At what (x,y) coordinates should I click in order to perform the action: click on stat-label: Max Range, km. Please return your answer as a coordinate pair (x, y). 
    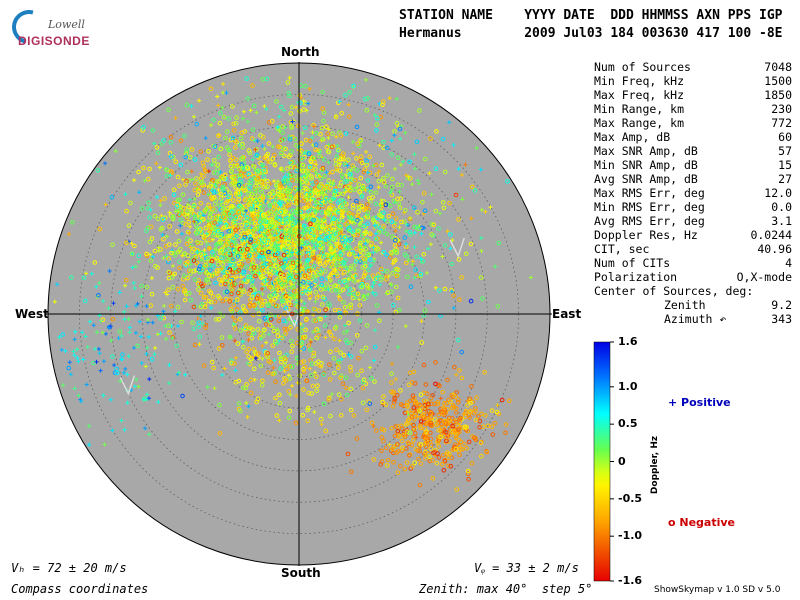
    Looking at the image, I should click on (639, 123).